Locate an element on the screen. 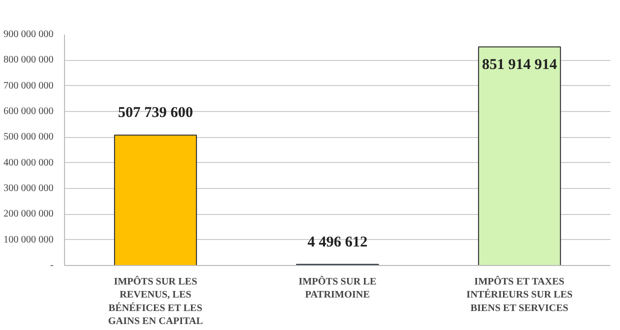  y-tick-label: 600 000 000 is located at coordinates (29, 111).